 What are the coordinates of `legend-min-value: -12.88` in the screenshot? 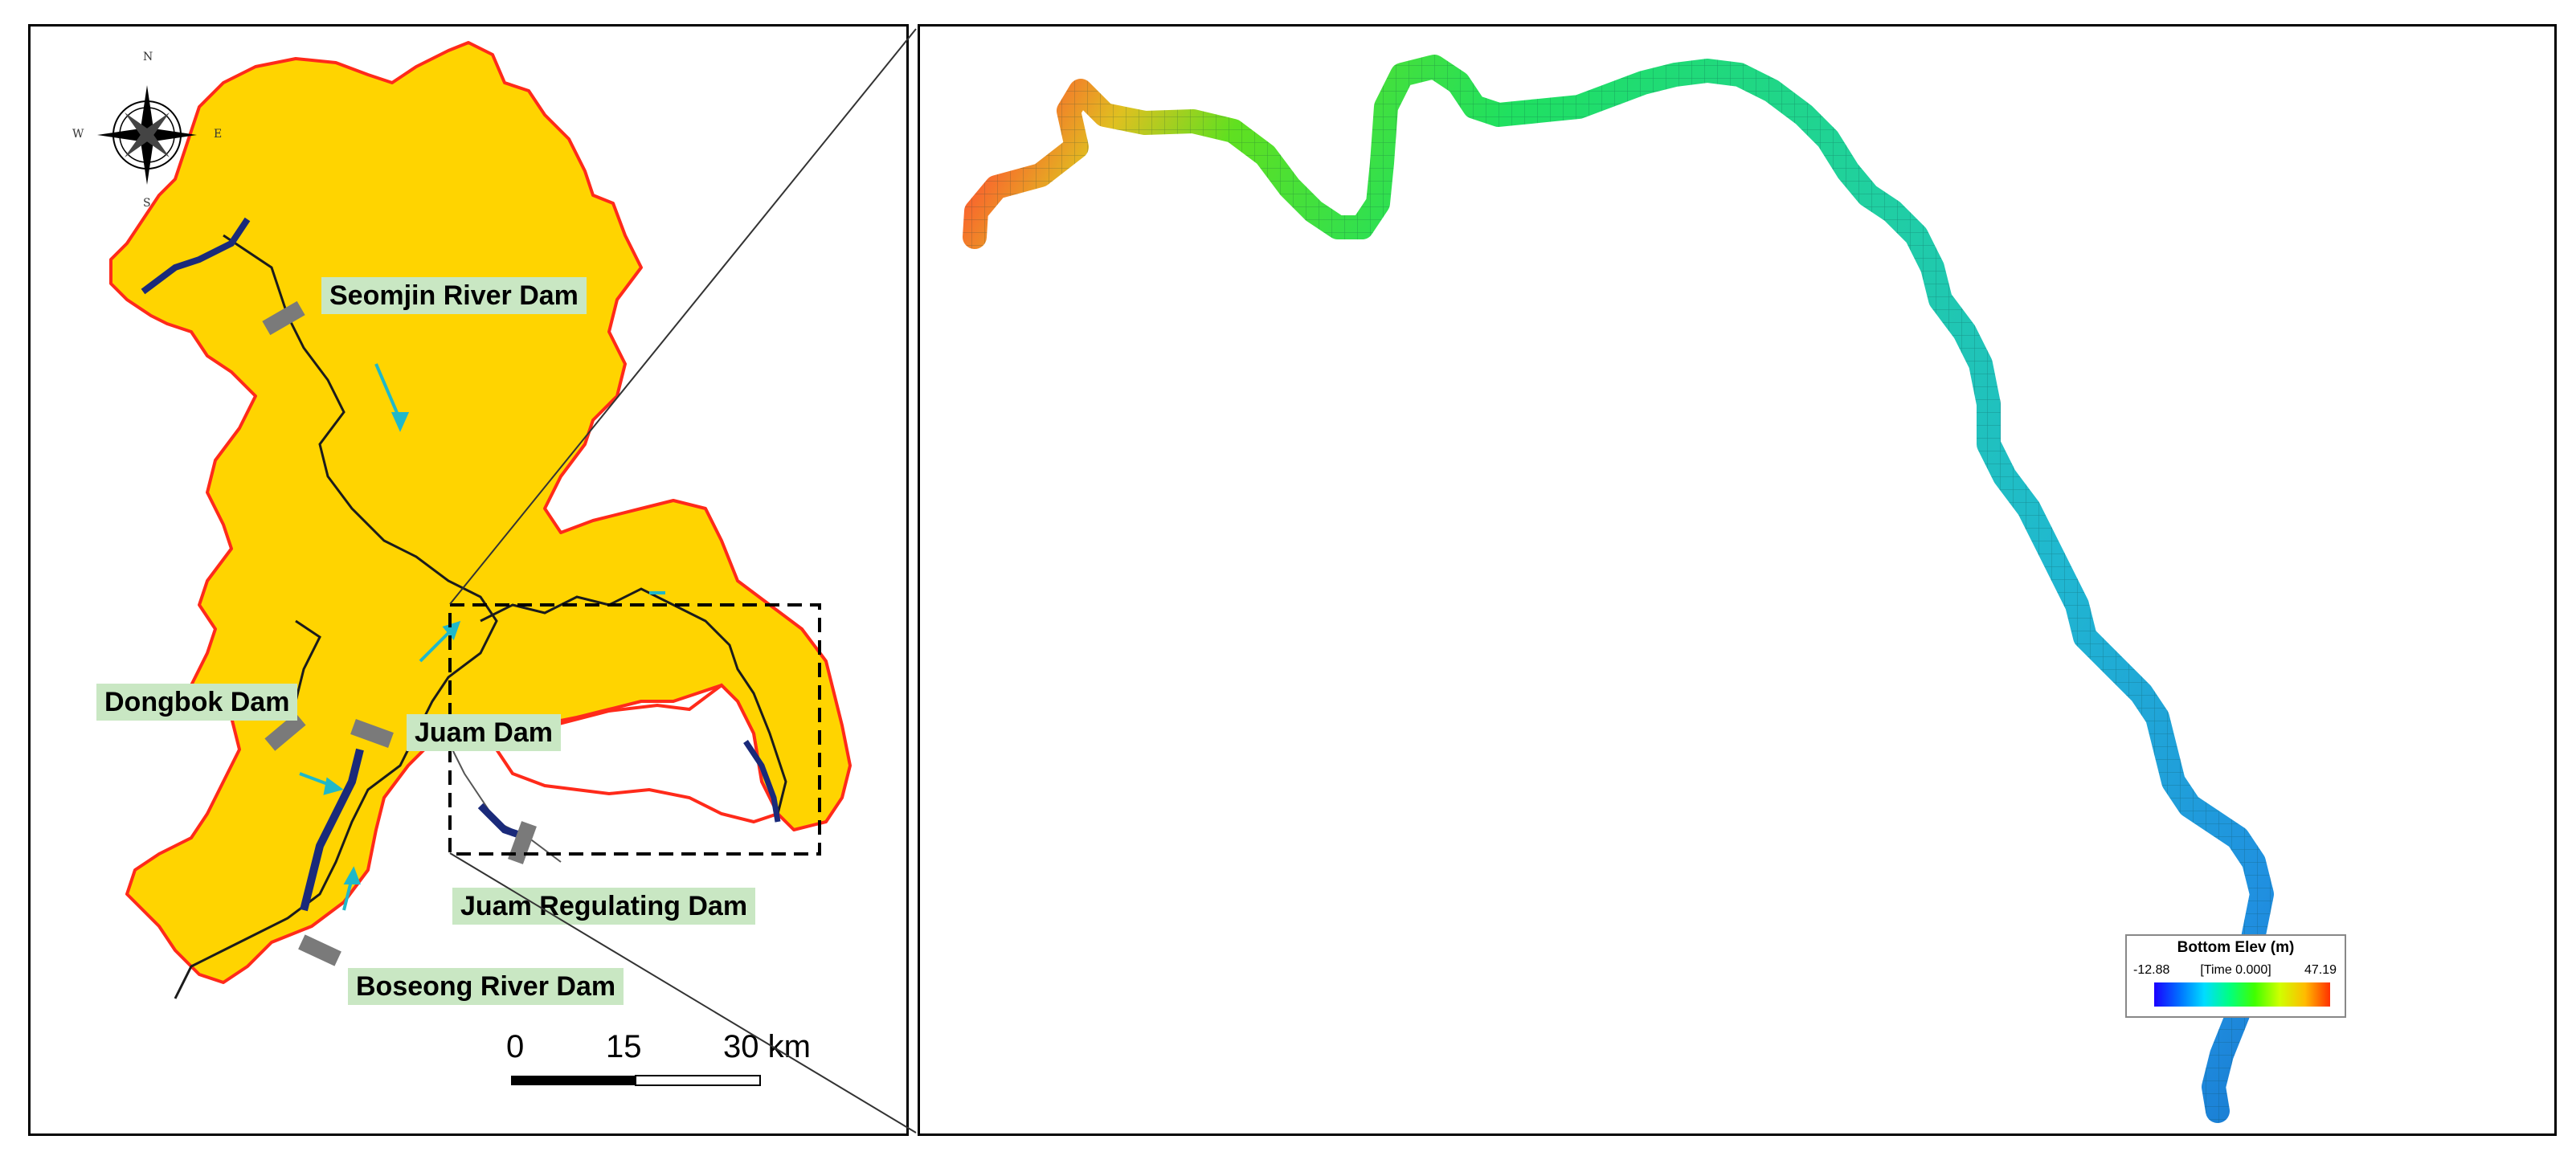 It's located at (2151, 970).